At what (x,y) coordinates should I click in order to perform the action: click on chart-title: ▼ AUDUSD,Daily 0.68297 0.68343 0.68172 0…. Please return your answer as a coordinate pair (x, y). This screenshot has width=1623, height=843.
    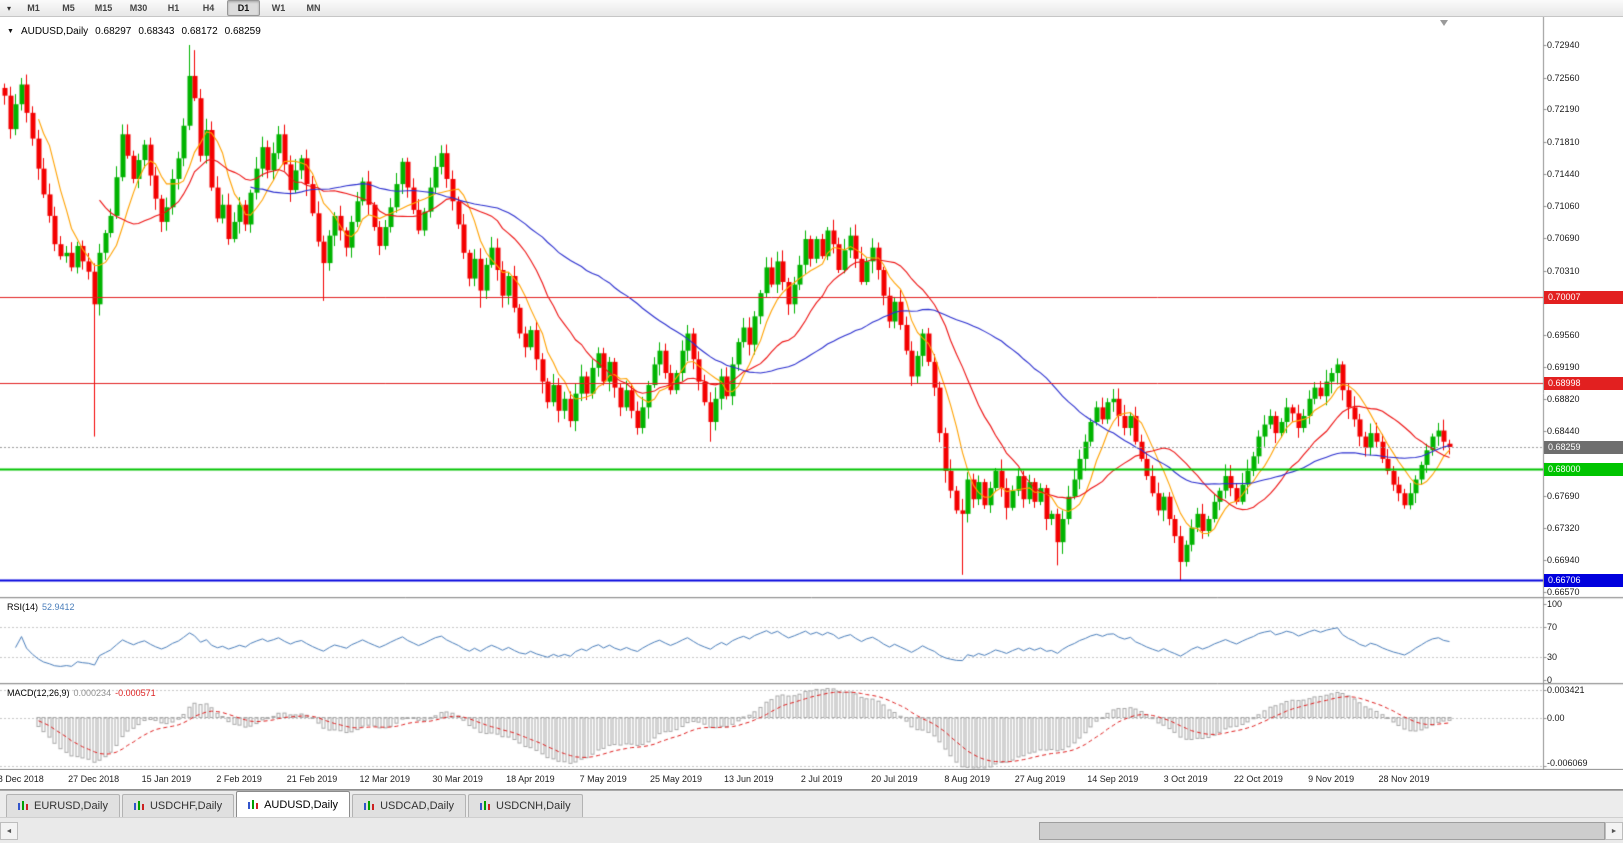
    Looking at the image, I should click on (134, 31).